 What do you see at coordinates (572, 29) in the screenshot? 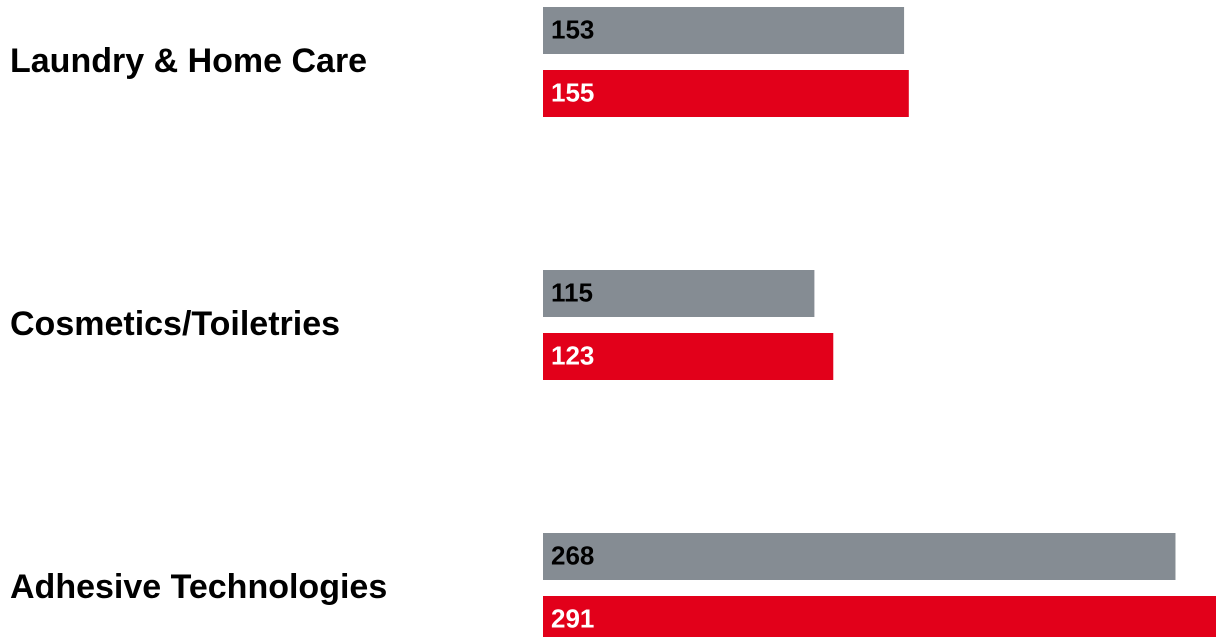
I see `value-label: 153` at bounding box center [572, 29].